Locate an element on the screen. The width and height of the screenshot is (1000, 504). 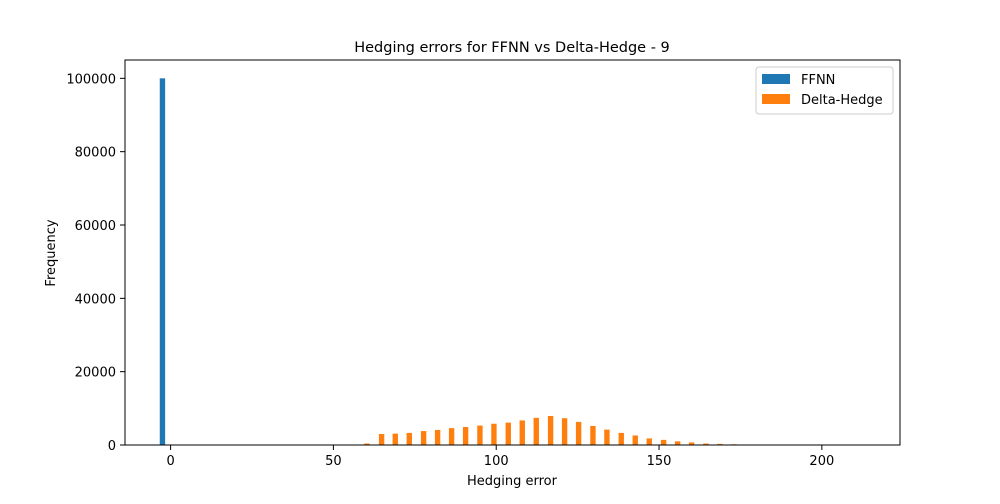
y-tick-label: 100000 is located at coordinates (91, 79).